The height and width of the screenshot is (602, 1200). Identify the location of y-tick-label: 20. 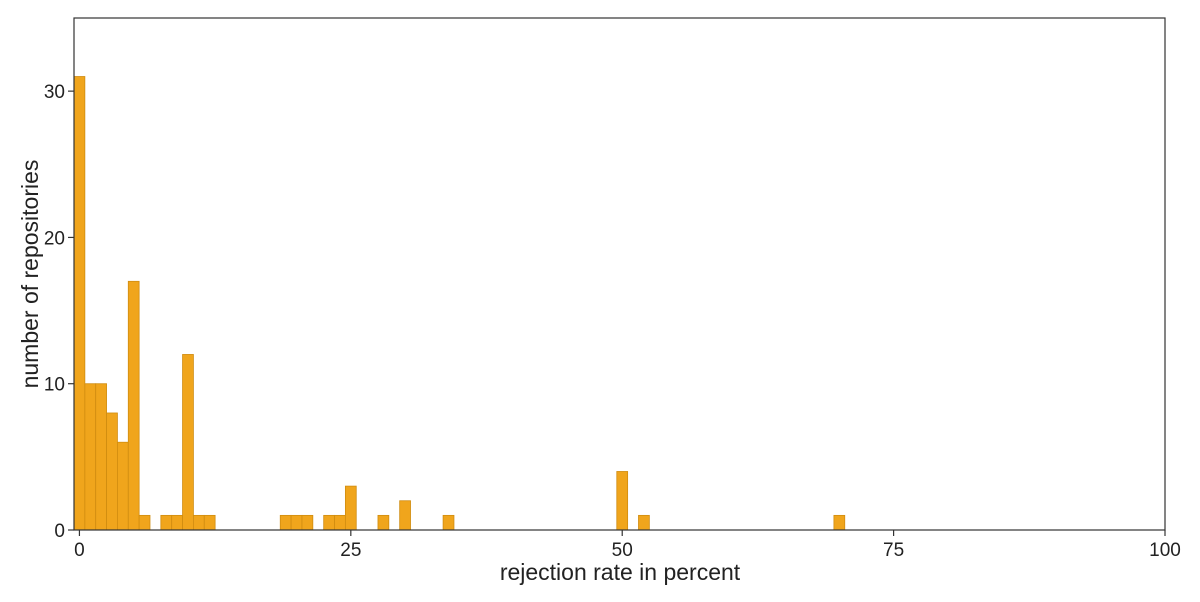
(54, 238).